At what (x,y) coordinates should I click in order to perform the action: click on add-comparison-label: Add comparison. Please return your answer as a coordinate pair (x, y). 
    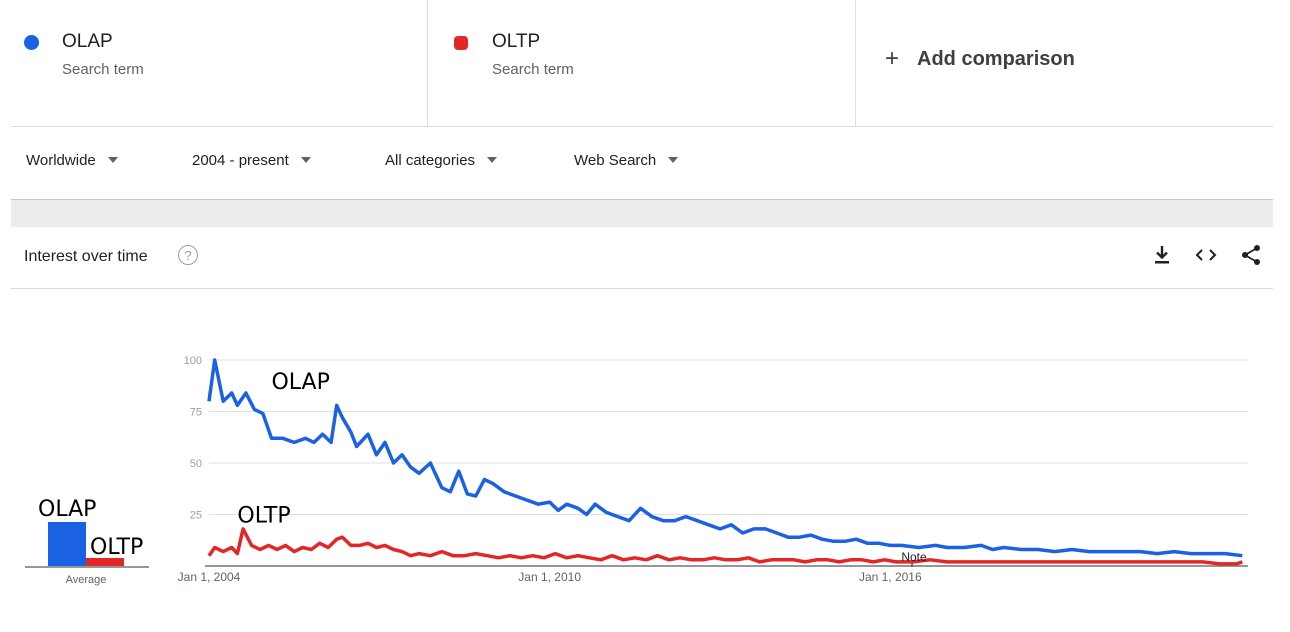
    Looking at the image, I should click on (996, 59).